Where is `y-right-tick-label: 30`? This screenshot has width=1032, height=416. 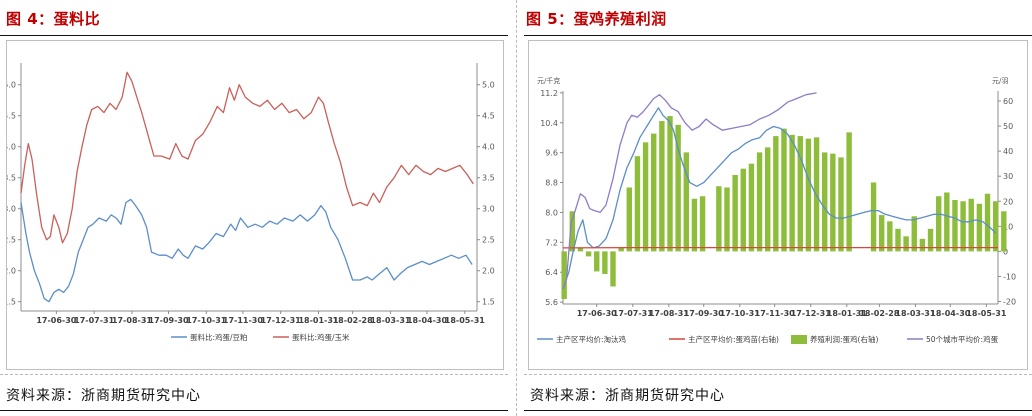 y-right-tick-label: 30 is located at coordinates (1008, 176).